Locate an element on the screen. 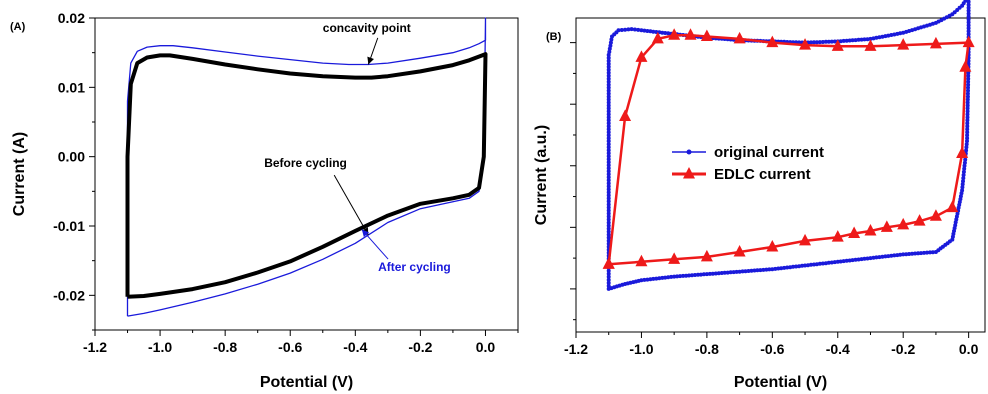  y-tick-label: -0.02 is located at coordinates (69, 295).